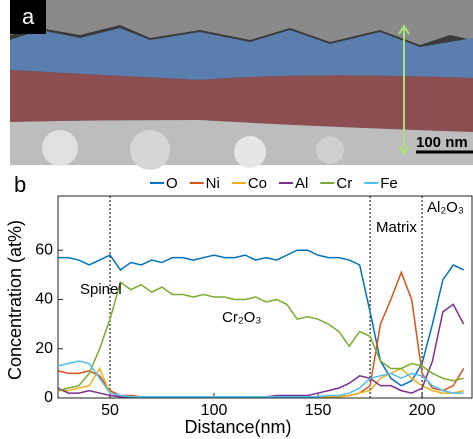 This screenshot has width=473, height=439. Describe the element at coordinates (214, 410) in the screenshot. I see `x-tick-label: 100` at that location.